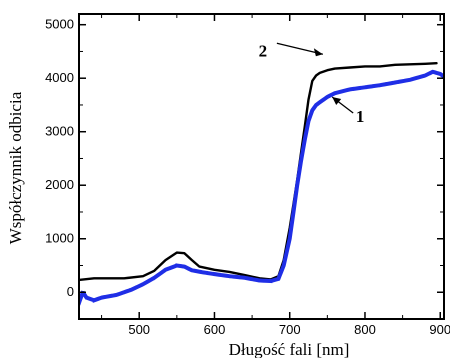 This screenshot has height=358, width=450. What do you see at coordinates (289, 349) in the screenshot?
I see `x-axis-label: Długość fali [nm]` at bounding box center [289, 349].